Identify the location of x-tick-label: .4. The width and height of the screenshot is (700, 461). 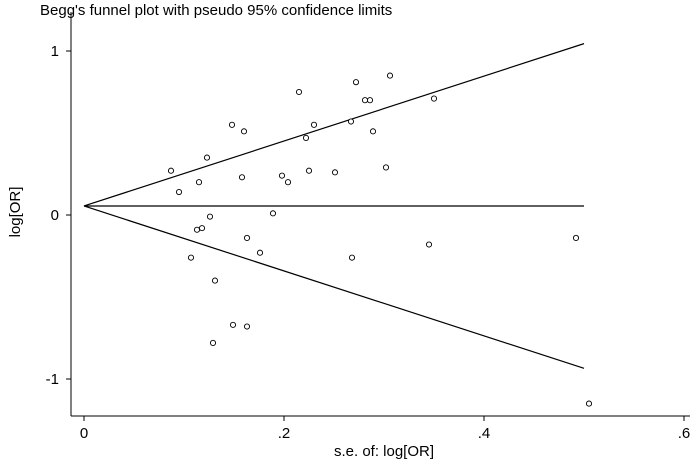
(484, 433).